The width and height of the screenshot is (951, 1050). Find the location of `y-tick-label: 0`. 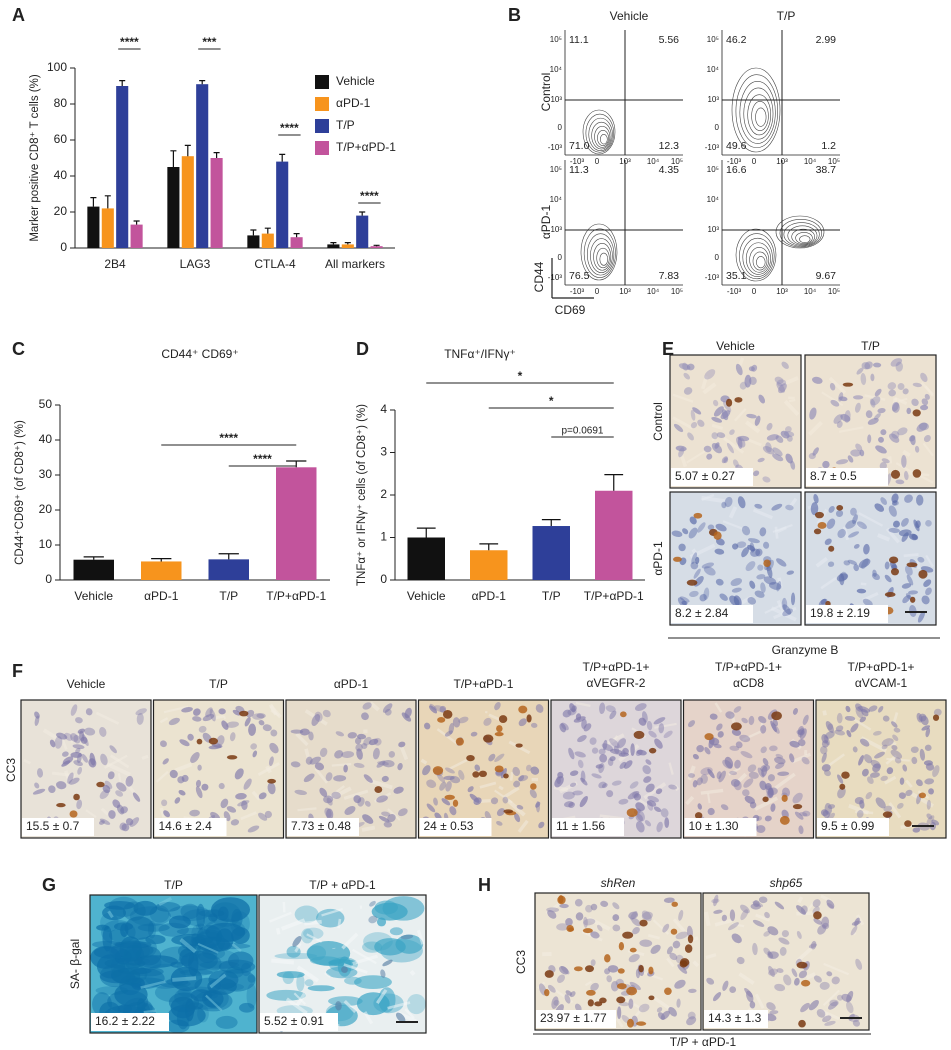

y-tick-label: 0 is located at coordinates (717, 127).